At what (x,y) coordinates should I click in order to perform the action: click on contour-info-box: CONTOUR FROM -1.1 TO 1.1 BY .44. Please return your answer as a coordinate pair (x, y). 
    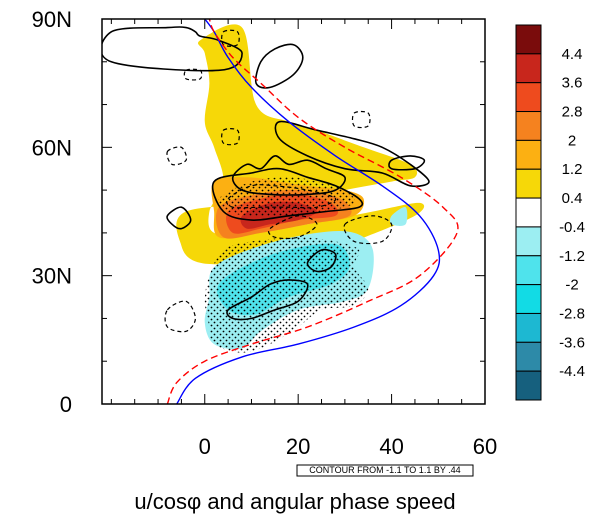
    Looking at the image, I should click on (385, 470).